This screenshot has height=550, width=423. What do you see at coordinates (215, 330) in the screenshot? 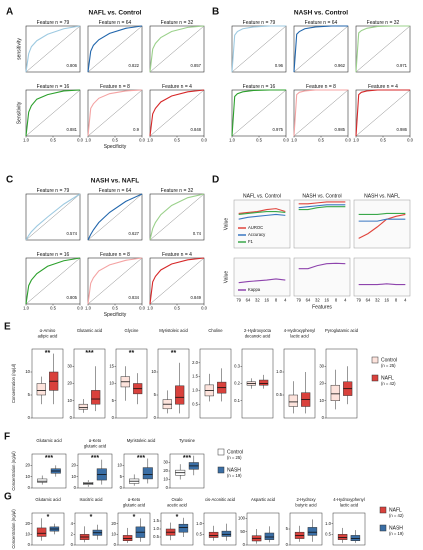
I see `plot-title: Choline` at bounding box center [215, 330].